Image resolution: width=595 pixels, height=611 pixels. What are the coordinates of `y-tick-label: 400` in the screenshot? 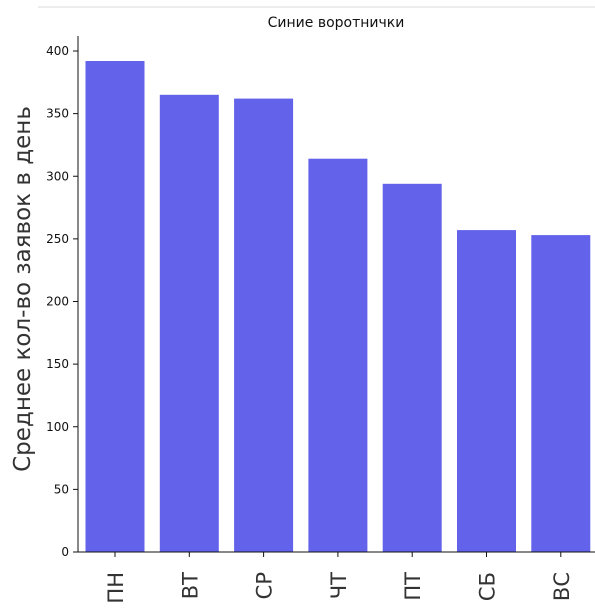 It's located at (57, 51).